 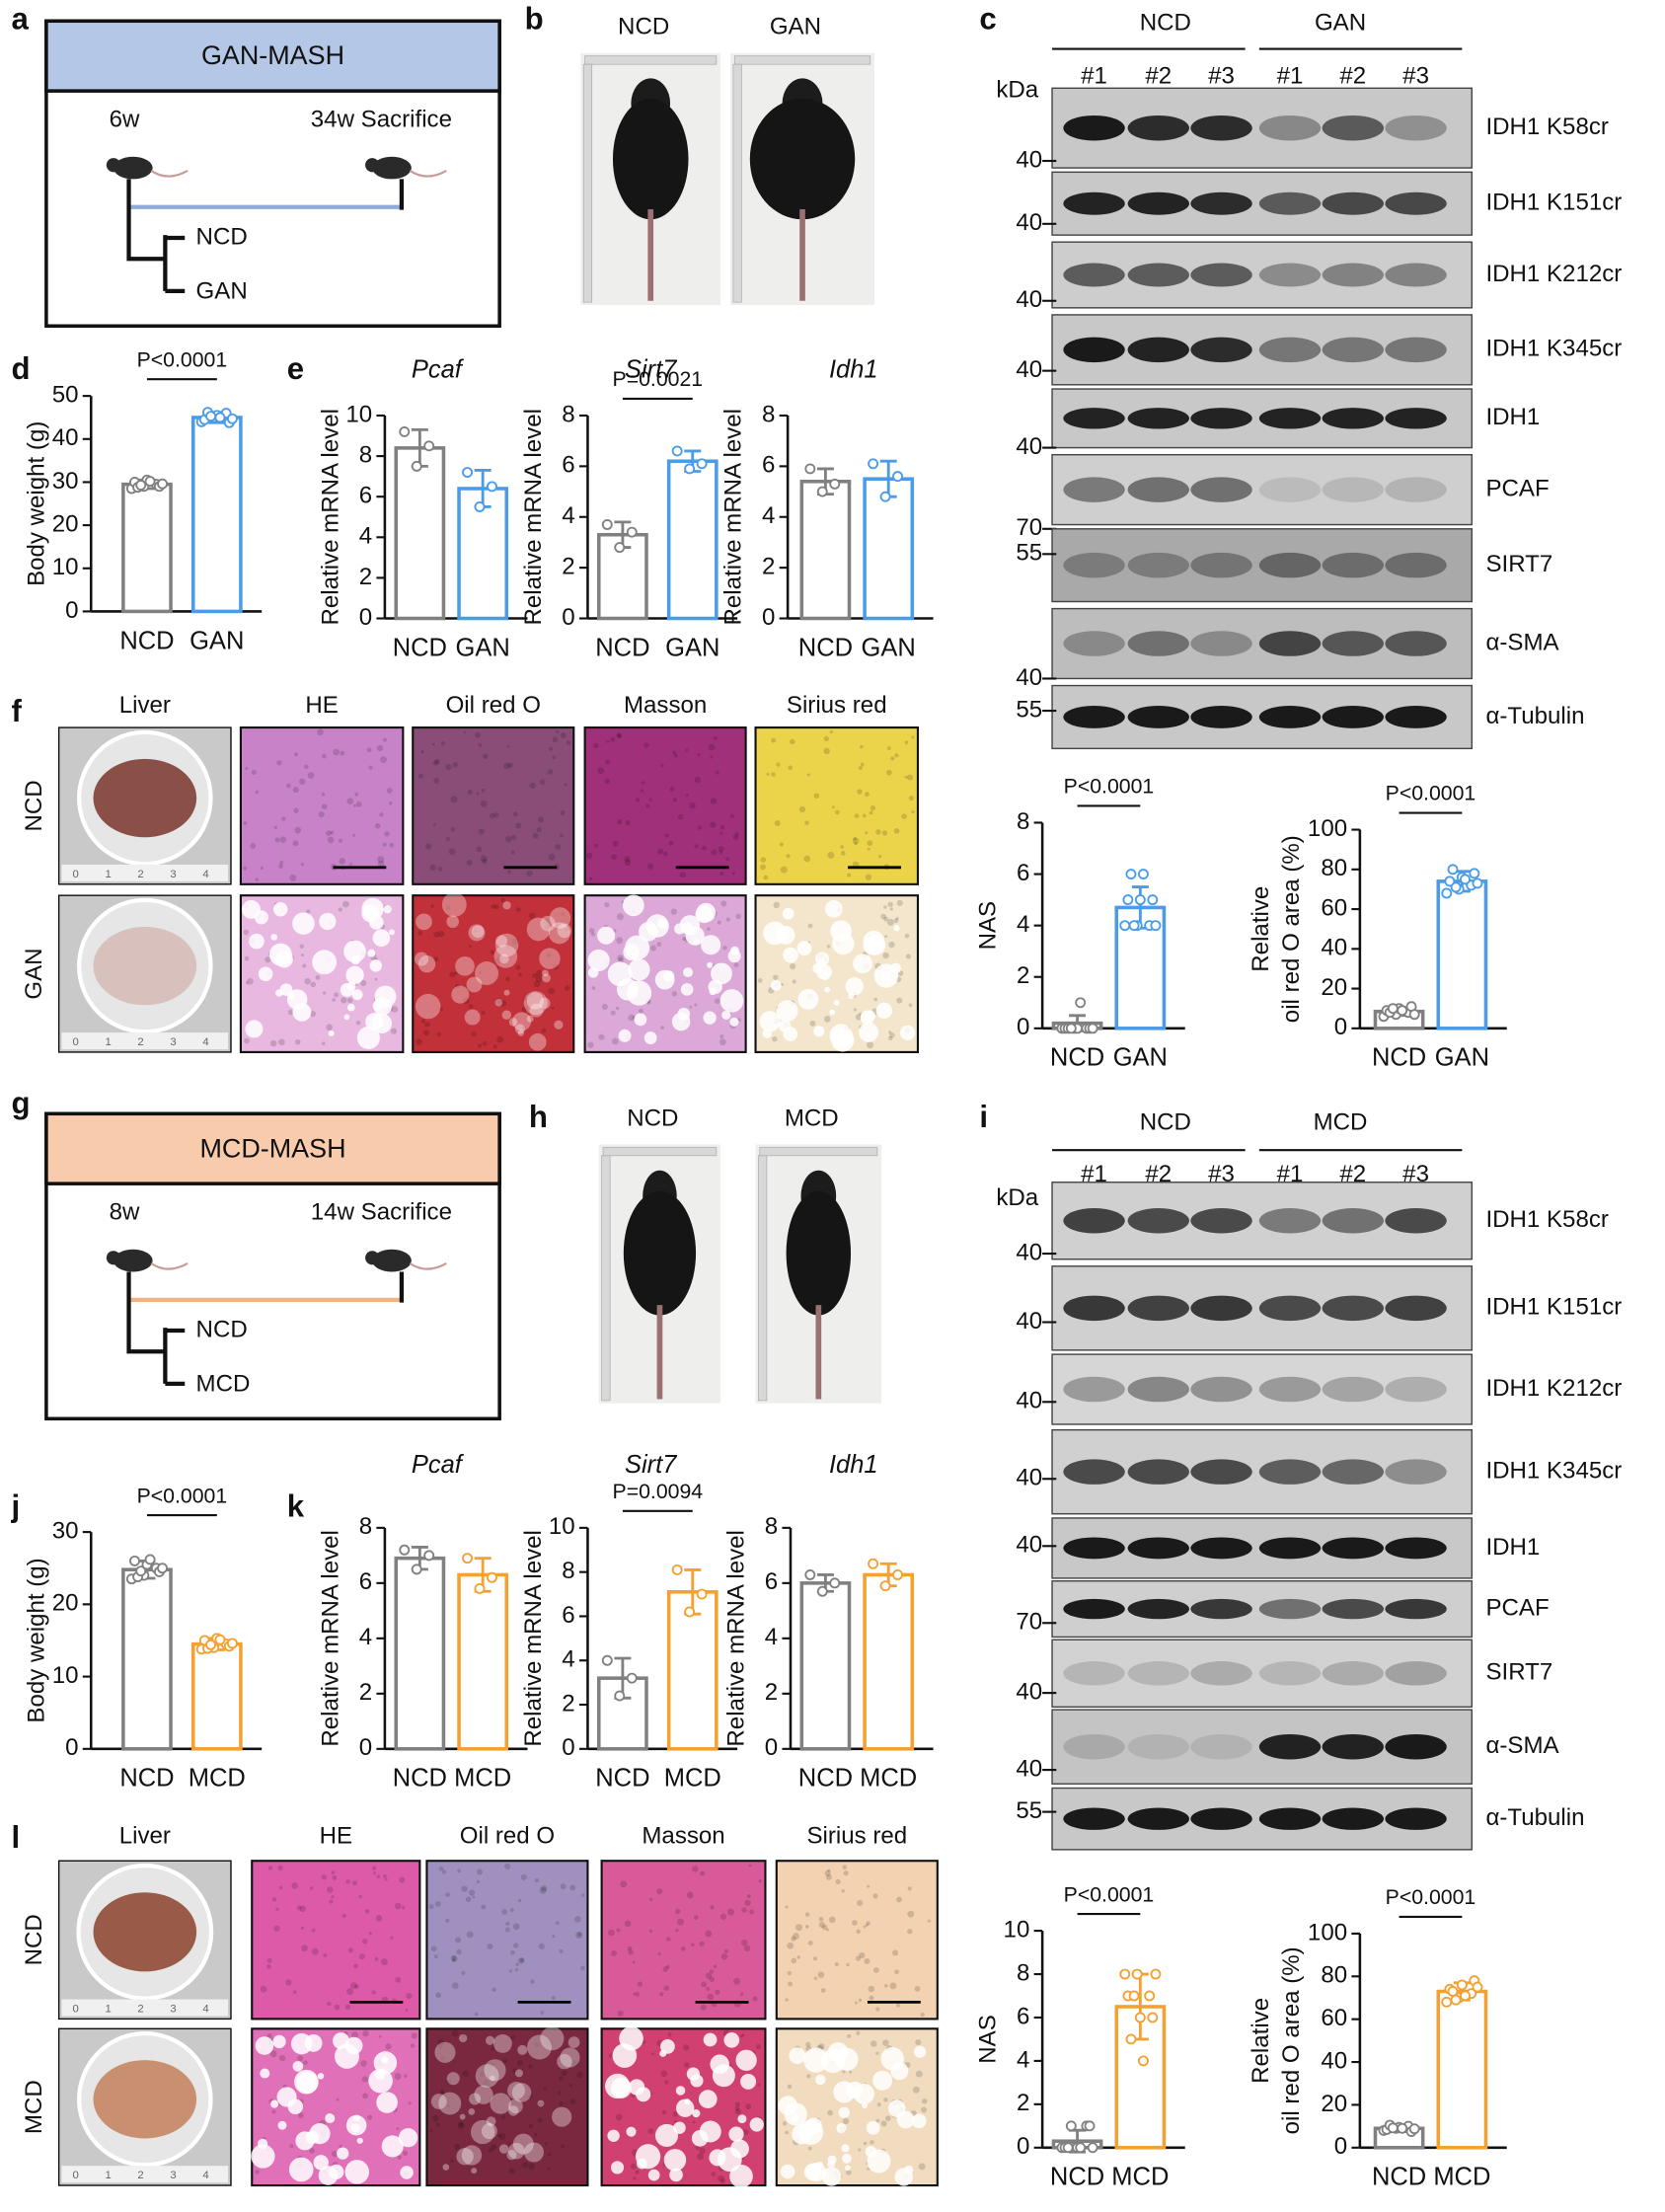 I want to click on ruler, so click(x=818, y=1151).